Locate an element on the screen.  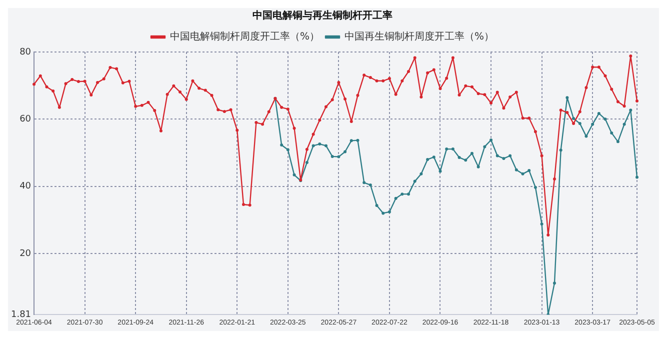
legend-label: 中国再生铜制杆周度开工率（%） is located at coordinates (419, 36).